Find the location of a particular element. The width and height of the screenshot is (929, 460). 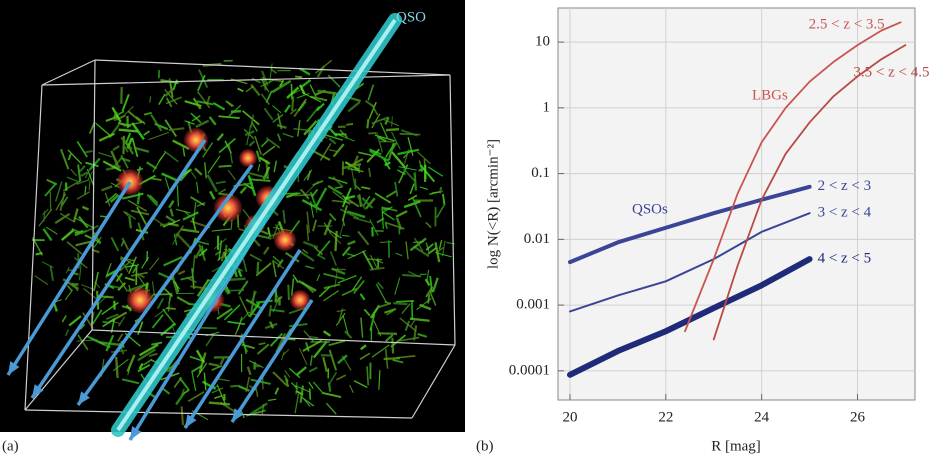

beam-label: QSO is located at coordinates (411, 17).